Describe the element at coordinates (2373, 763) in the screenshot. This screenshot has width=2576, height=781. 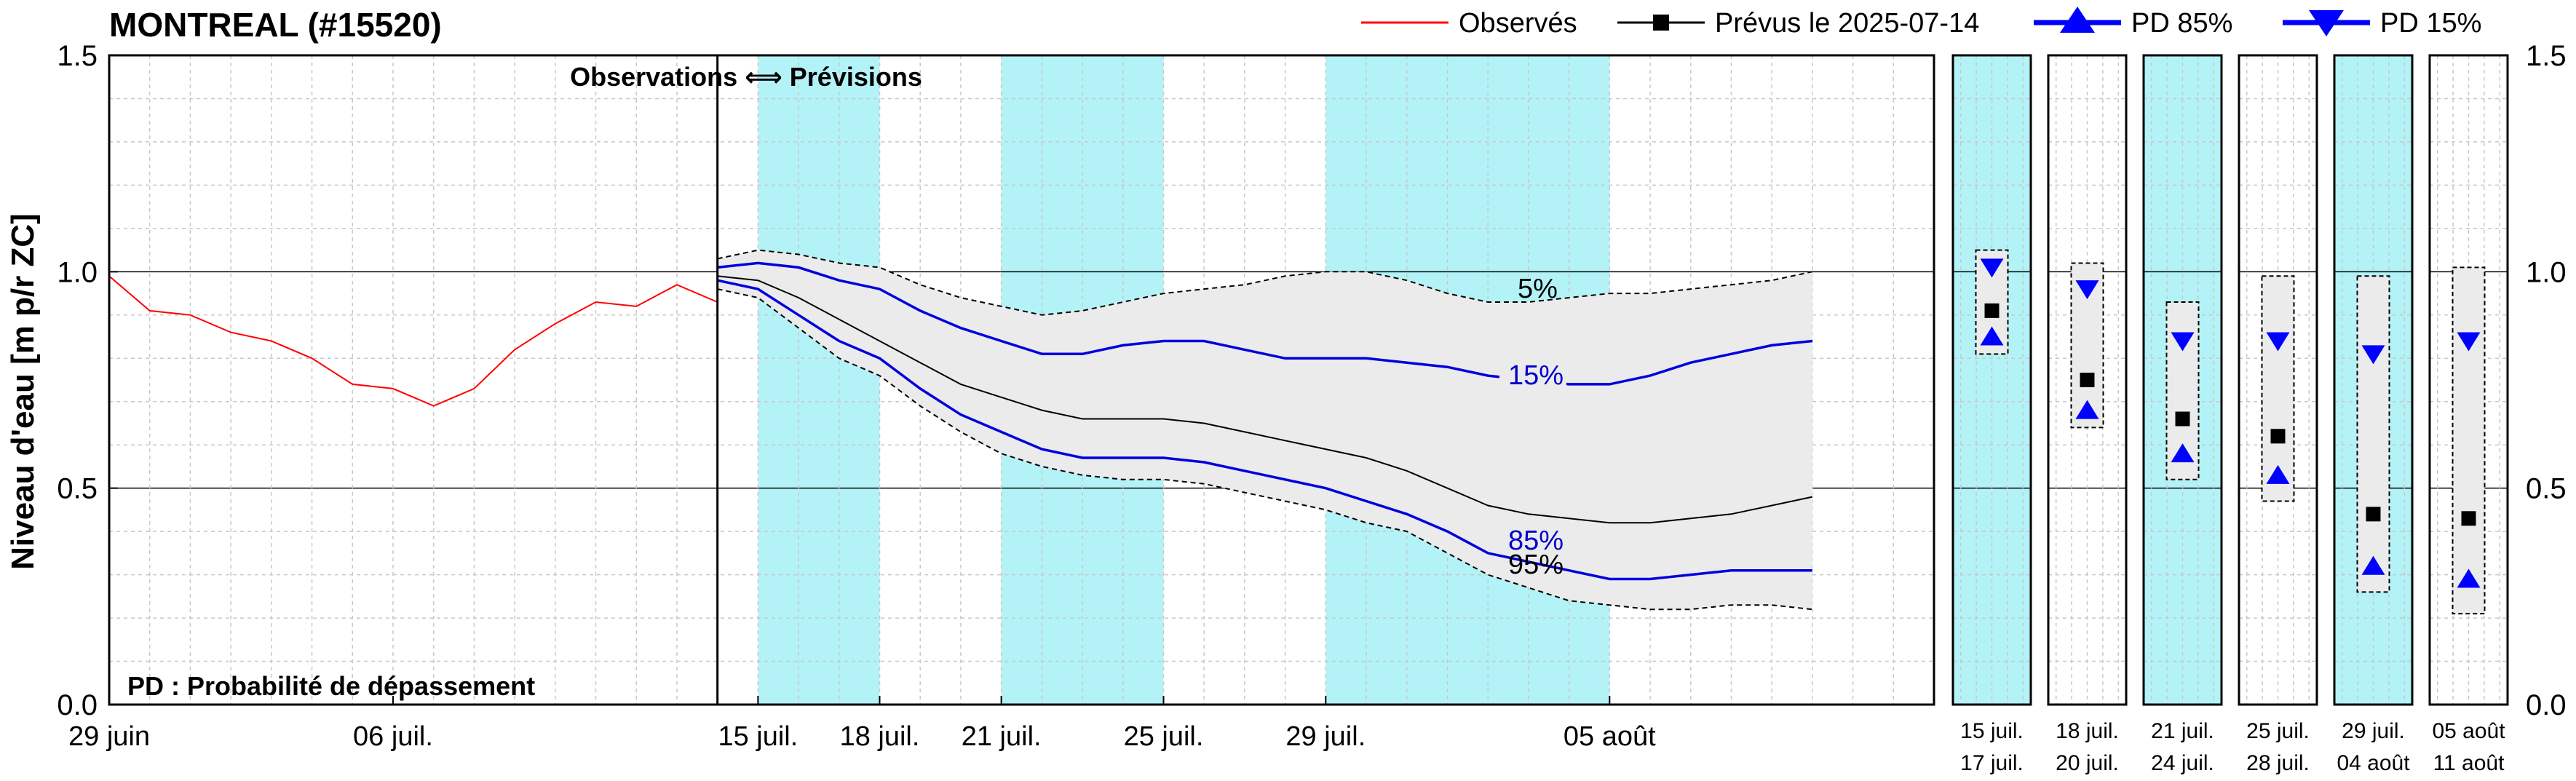
I see `panel-period-end: 04 août` at that location.